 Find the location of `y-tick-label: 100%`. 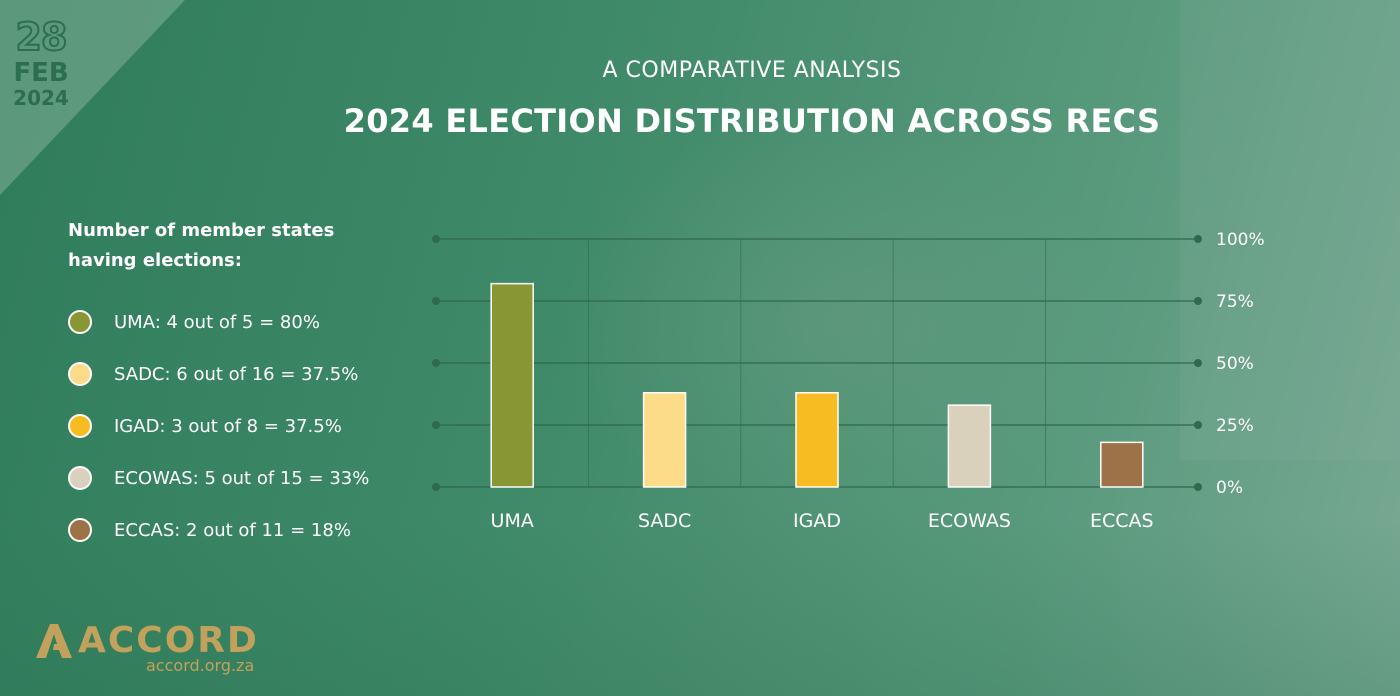

y-tick-label: 100% is located at coordinates (1240, 240).